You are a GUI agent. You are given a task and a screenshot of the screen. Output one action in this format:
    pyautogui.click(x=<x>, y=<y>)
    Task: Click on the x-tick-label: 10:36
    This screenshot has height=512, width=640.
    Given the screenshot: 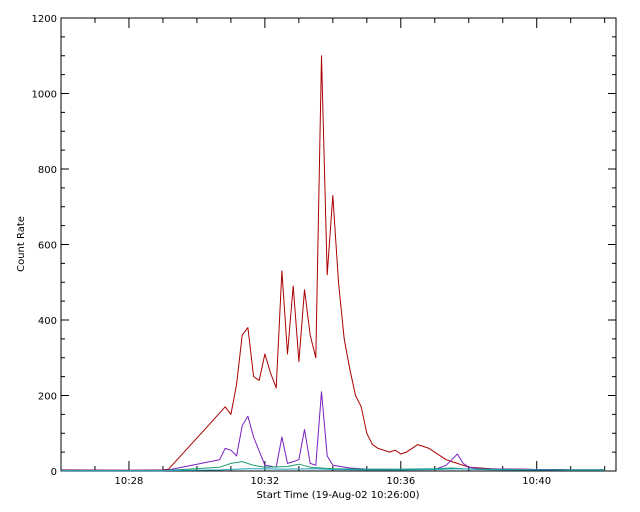 What is the action you would take?
    pyautogui.click(x=400, y=481)
    